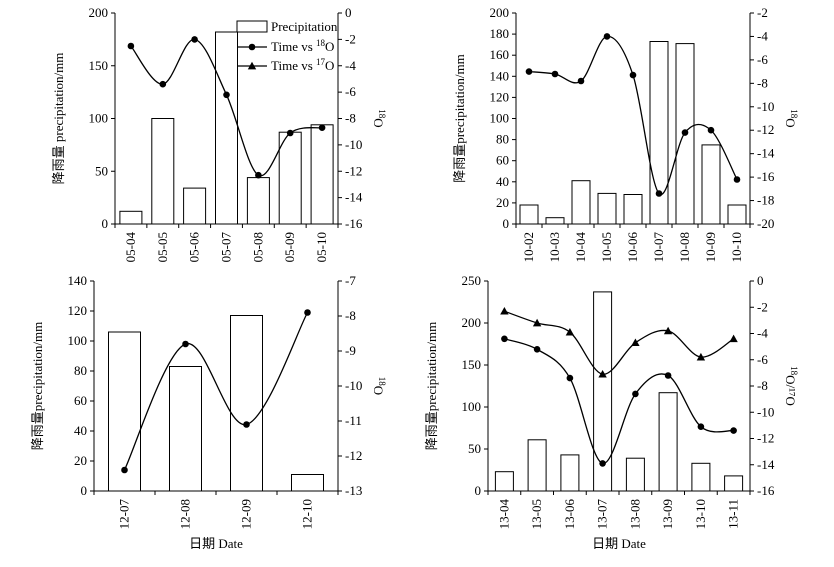  I want to click on category-label: 10-04, so click(580, 247).